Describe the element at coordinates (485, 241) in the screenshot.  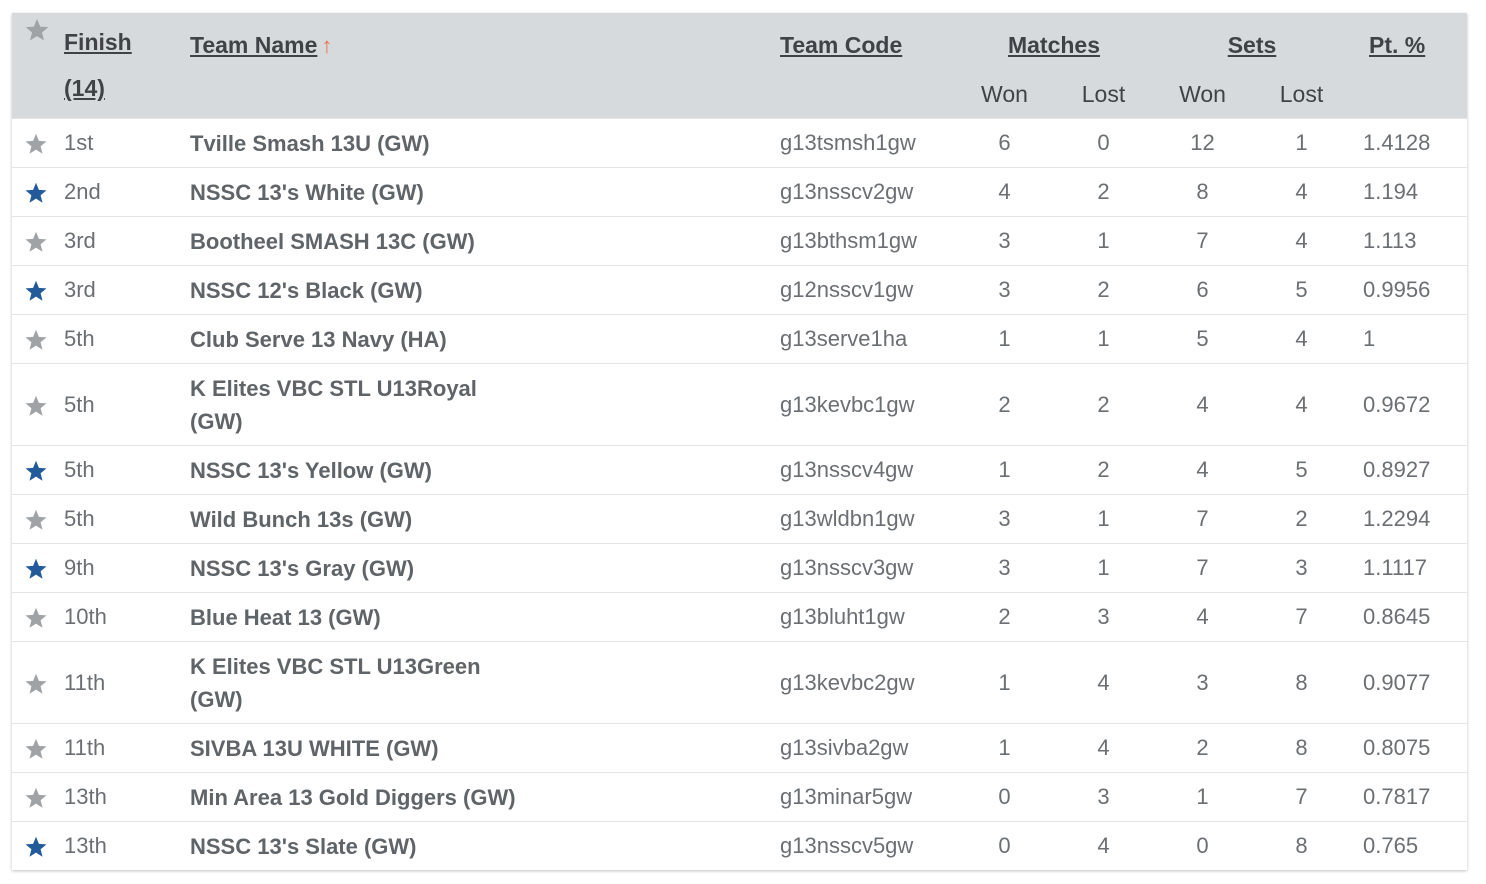
I see `team-name-cell: Bootheel SMASH 13C (GW)` at that location.